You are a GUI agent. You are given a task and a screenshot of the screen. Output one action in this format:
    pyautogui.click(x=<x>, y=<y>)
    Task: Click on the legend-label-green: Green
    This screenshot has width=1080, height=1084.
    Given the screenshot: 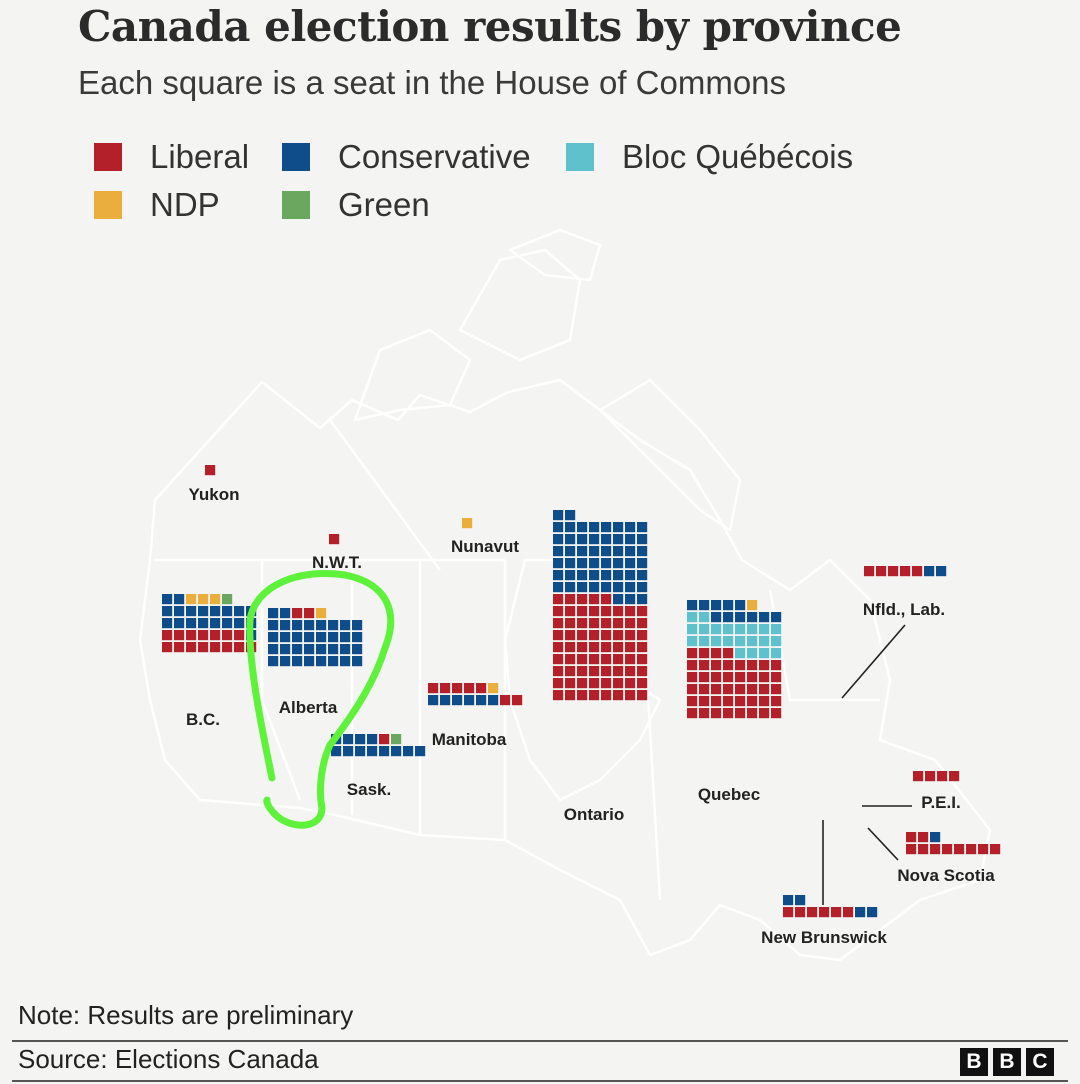 What is the action you would take?
    pyautogui.click(x=384, y=204)
    